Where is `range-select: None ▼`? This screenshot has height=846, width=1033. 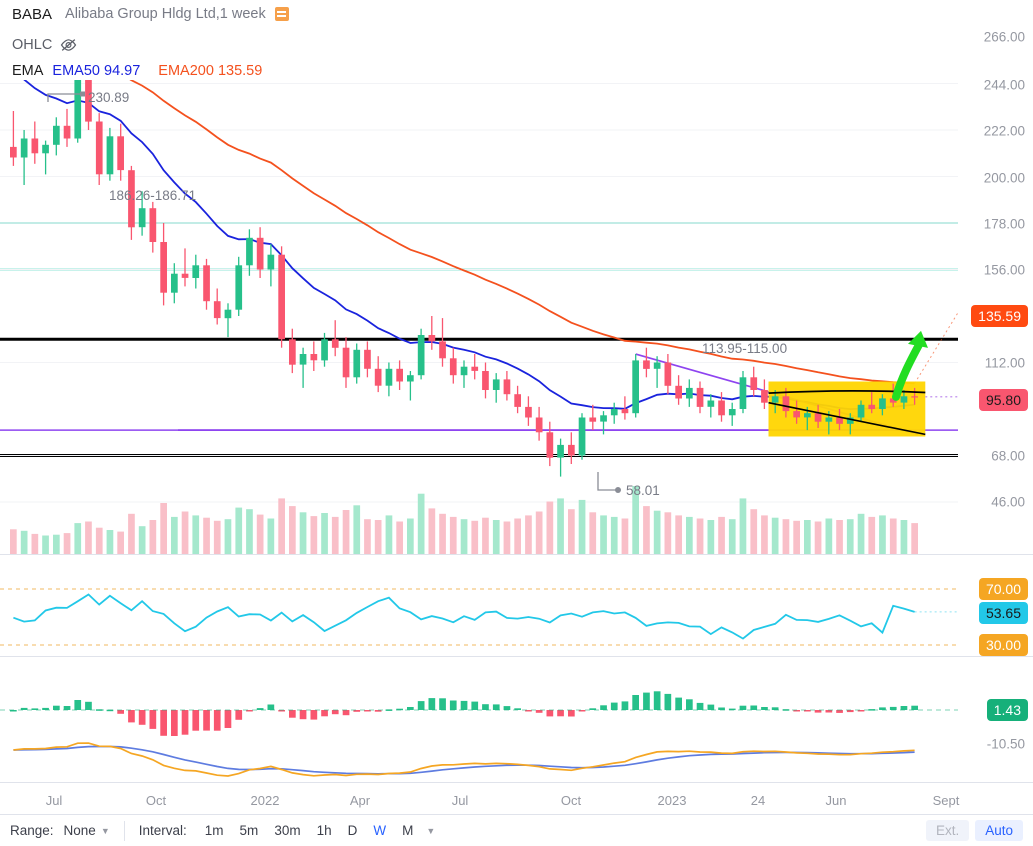
range-select: None ▼ is located at coordinates (87, 830).